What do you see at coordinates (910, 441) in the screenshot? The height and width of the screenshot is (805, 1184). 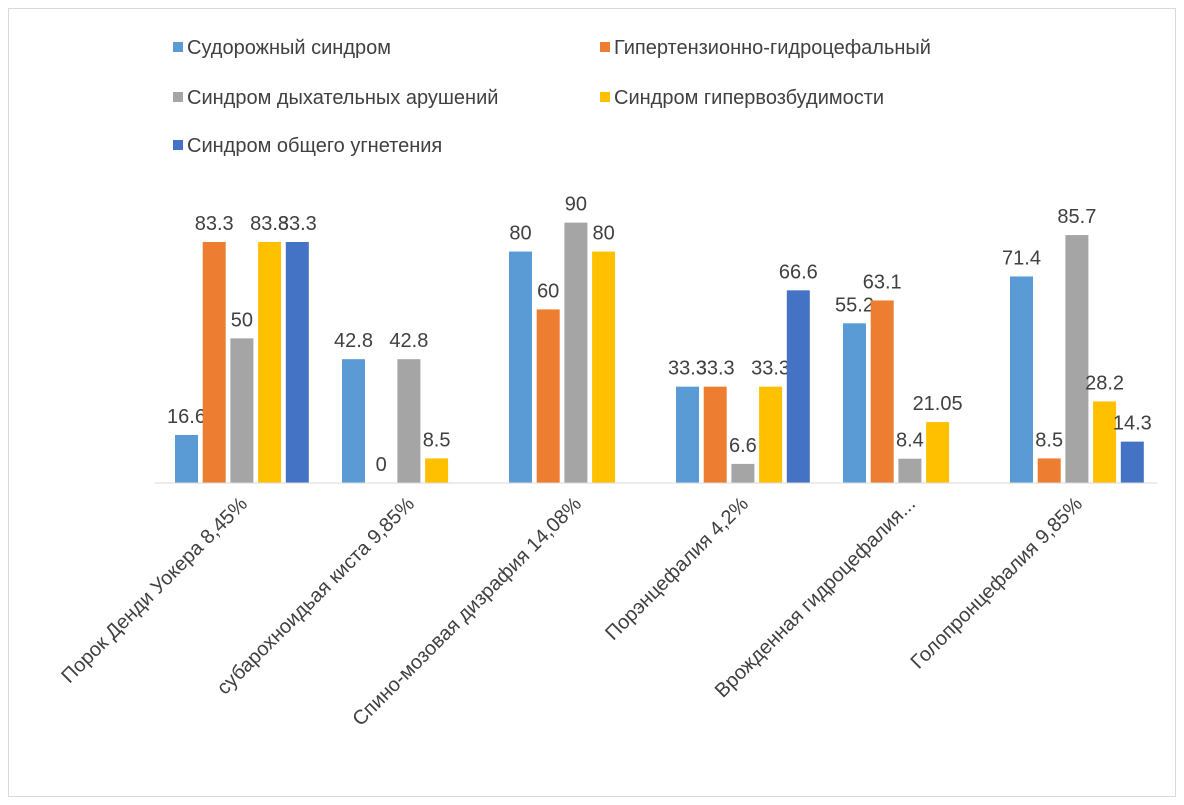 I see `data-label: 8.4` at bounding box center [910, 441].